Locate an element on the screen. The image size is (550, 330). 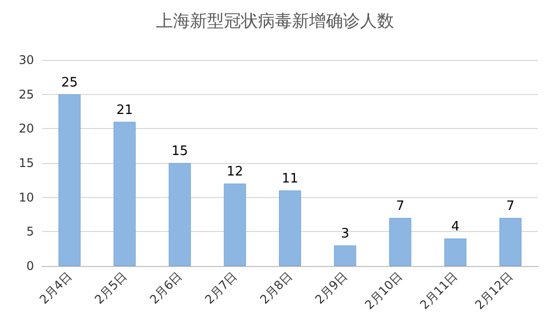
y-tick-label: 25 is located at coordinates (26, 94).